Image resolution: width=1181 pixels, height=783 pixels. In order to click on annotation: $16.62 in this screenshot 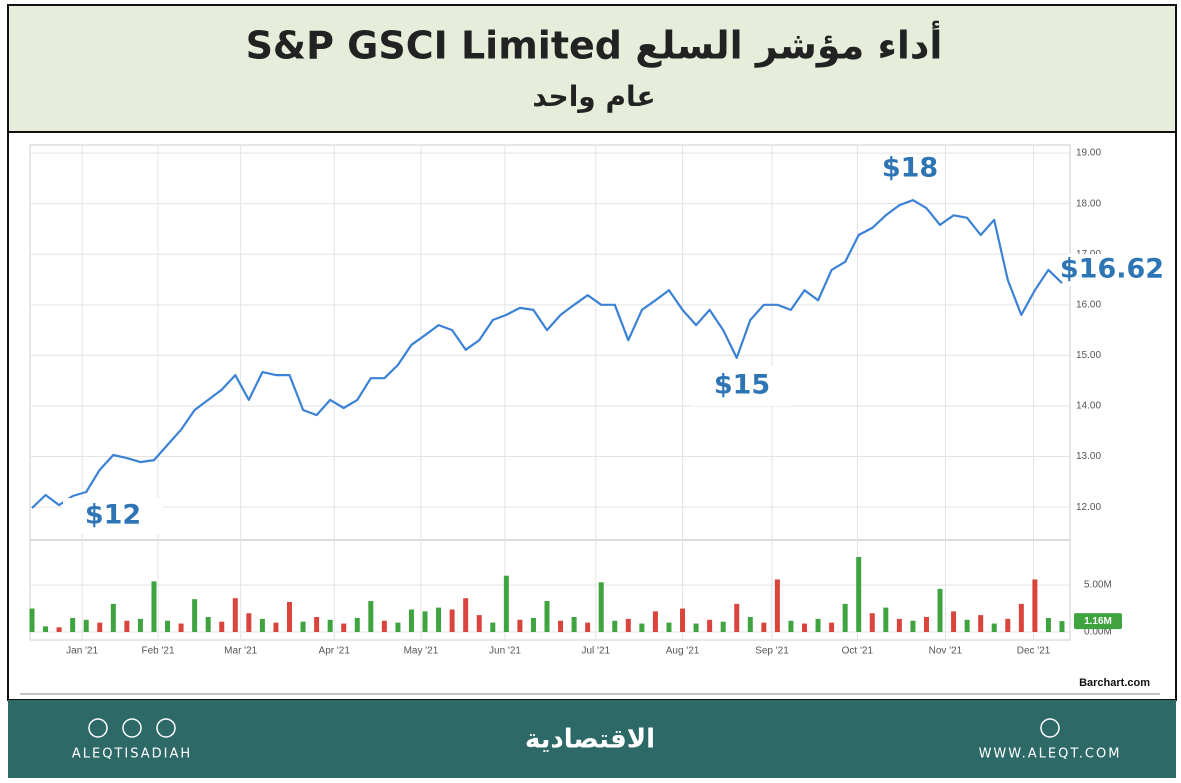, I will do `click(1112, 269)`.